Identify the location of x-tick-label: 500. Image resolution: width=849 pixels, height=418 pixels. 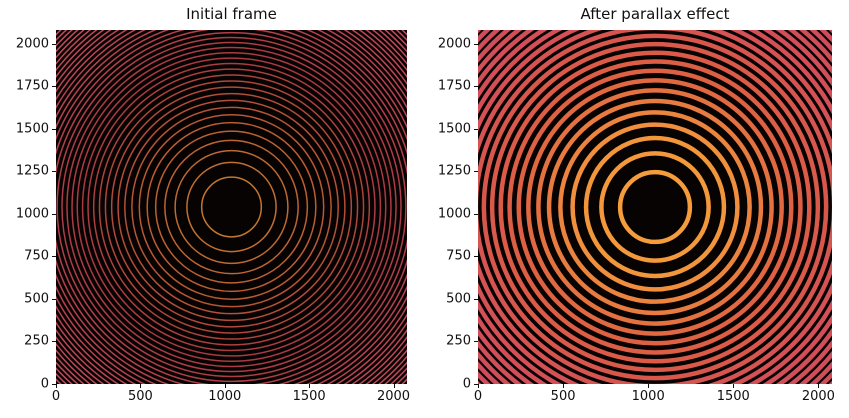
(140, 396).